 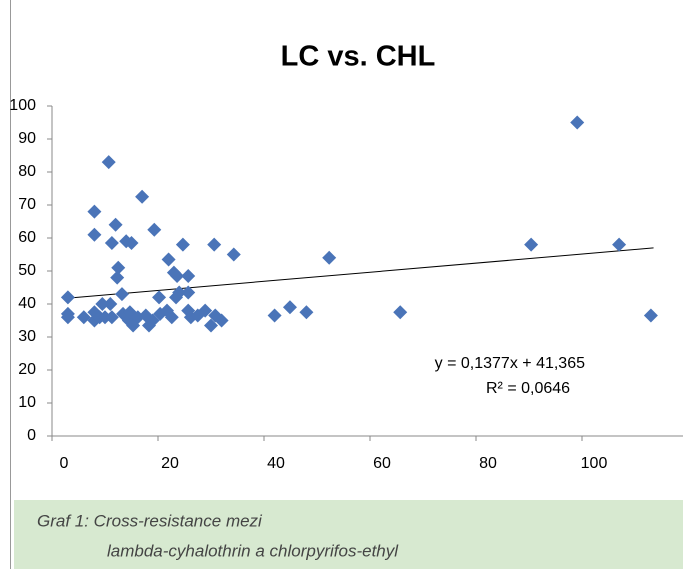 I want to click on x-tick-label: 100, so click(x=594, y=463).